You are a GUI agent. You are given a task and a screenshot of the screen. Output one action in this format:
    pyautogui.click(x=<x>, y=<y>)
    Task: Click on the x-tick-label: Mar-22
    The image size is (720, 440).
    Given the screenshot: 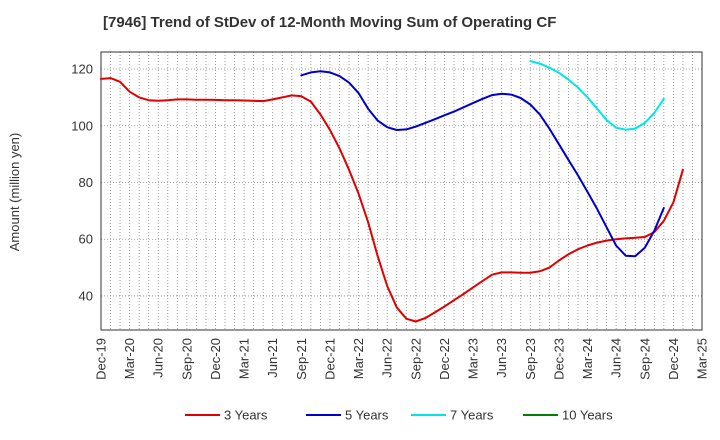 What is the action you would take?
    pyautogui.click(x=358, y=358)
    